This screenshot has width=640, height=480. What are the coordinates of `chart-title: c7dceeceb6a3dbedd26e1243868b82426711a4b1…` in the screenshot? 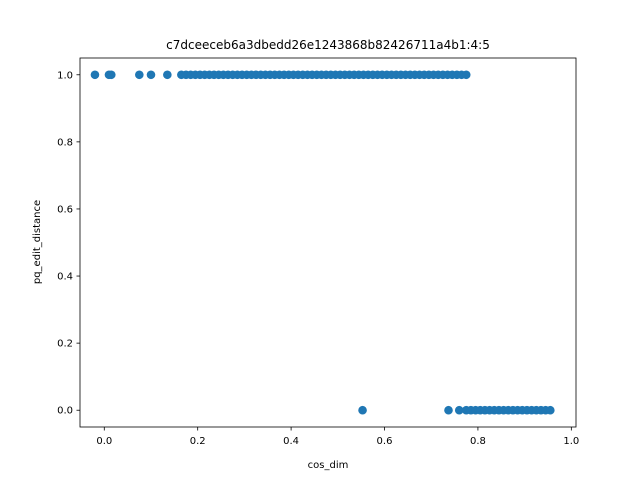 It's located at (328, 45).